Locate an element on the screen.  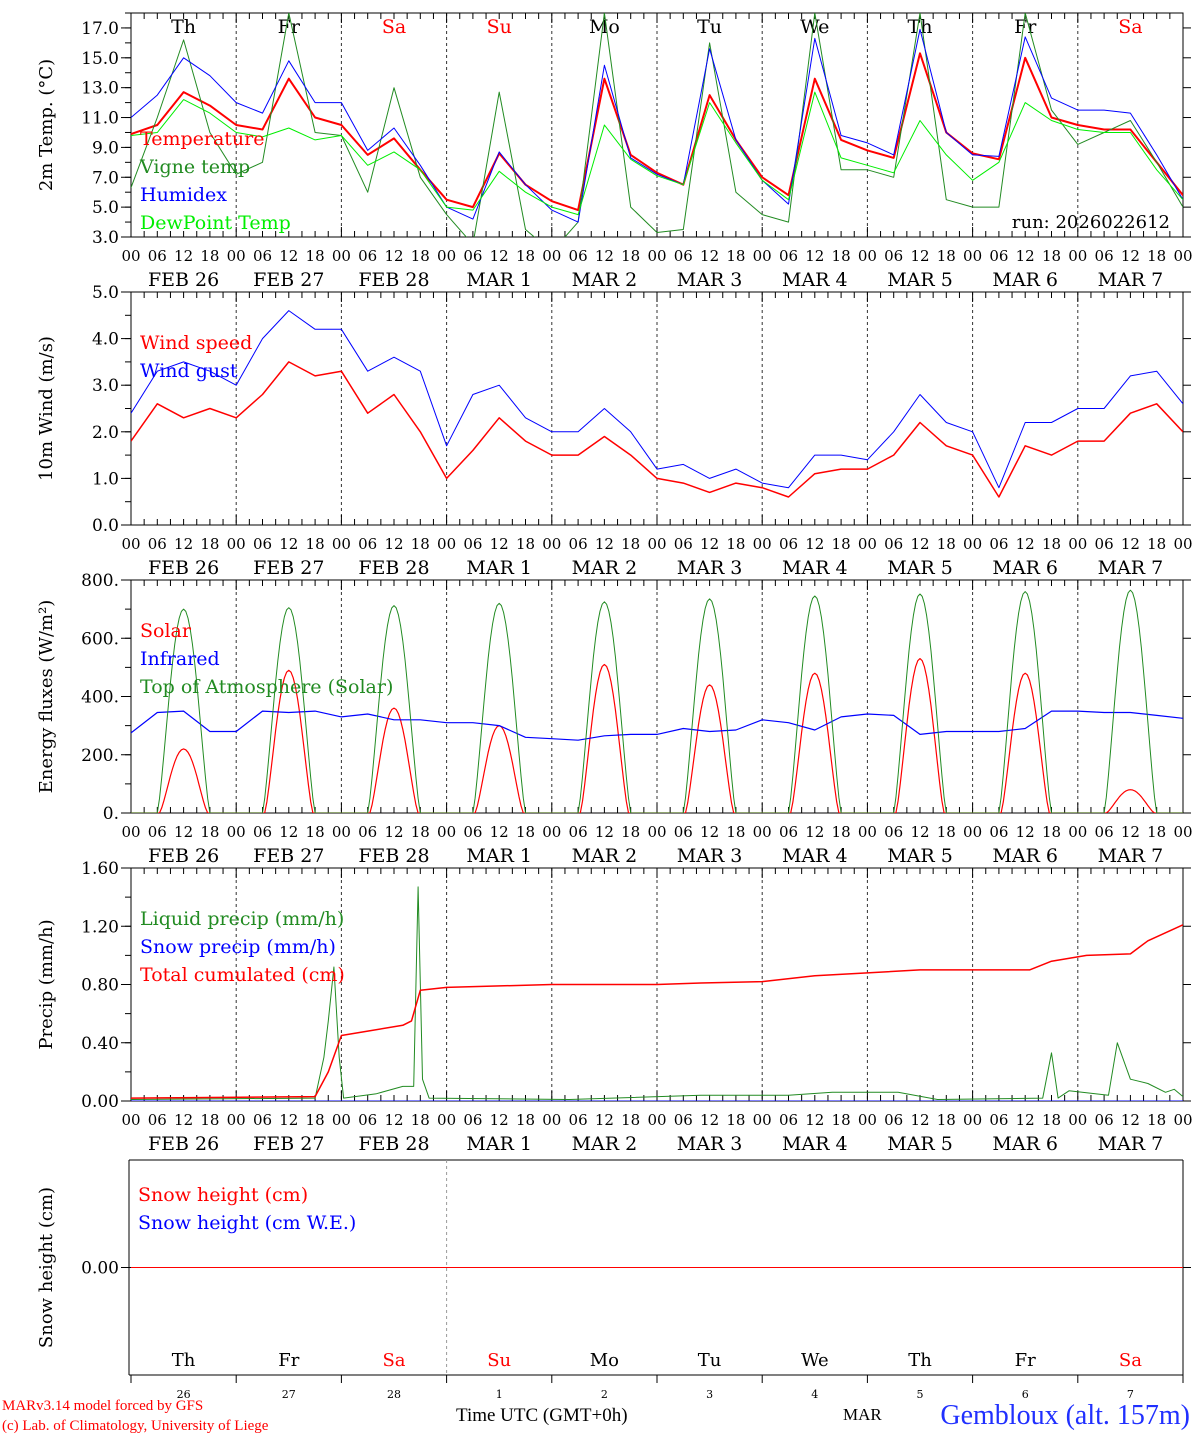
y-tick-label: 4.0 is located at coordinates (105, 340).